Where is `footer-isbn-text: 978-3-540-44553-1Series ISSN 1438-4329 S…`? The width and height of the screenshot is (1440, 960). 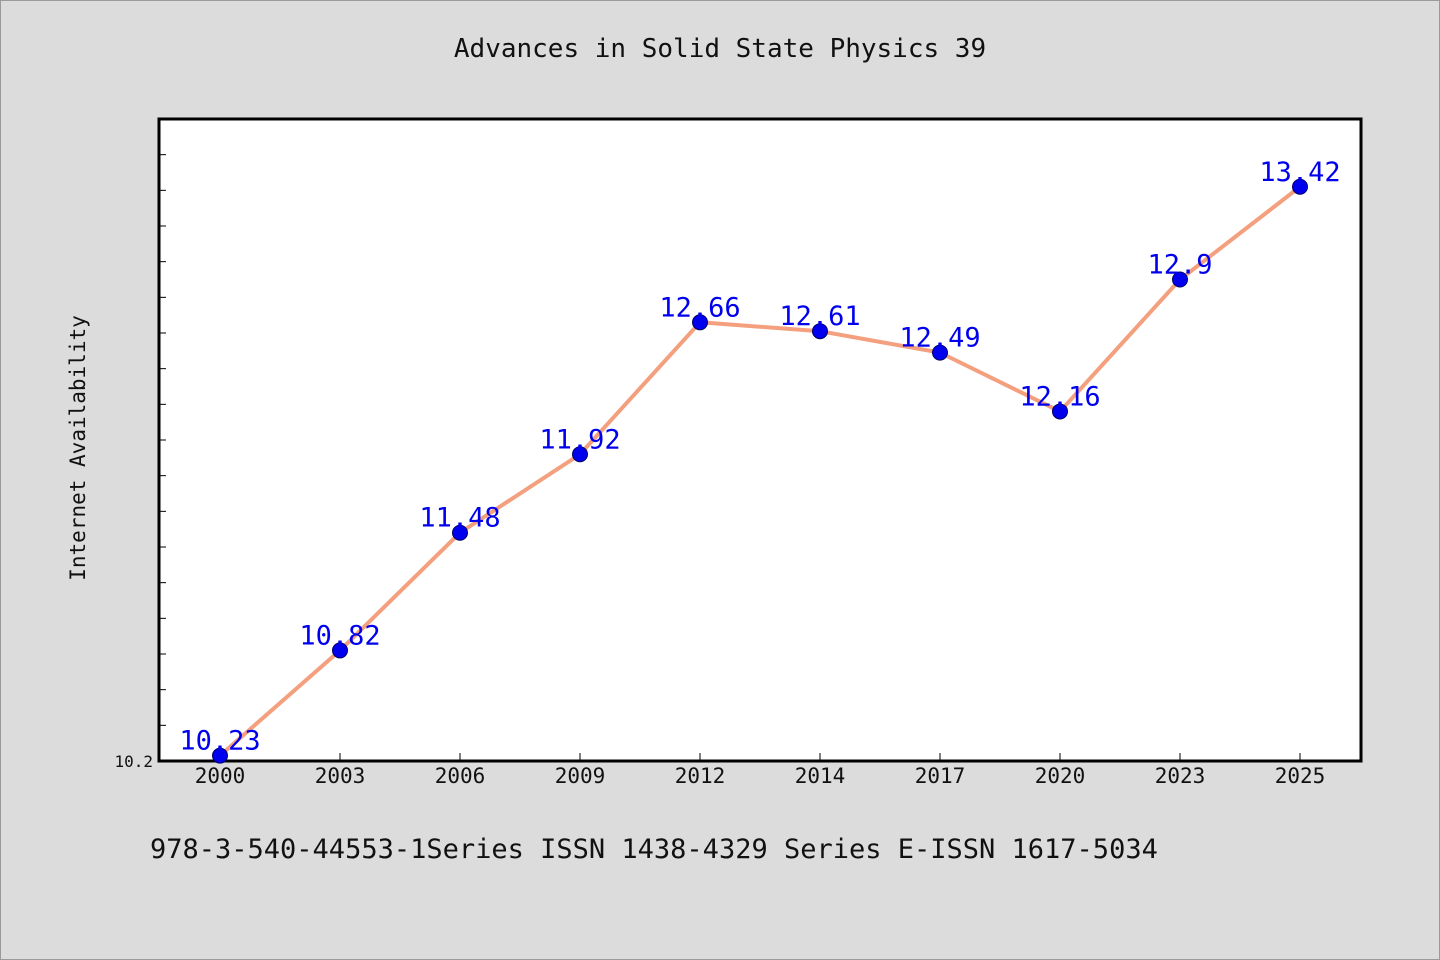
footer-isbn-text: 978-3-540-44553-1Series ISSN 1438-4329 S… is located at coordinates (654, 849).